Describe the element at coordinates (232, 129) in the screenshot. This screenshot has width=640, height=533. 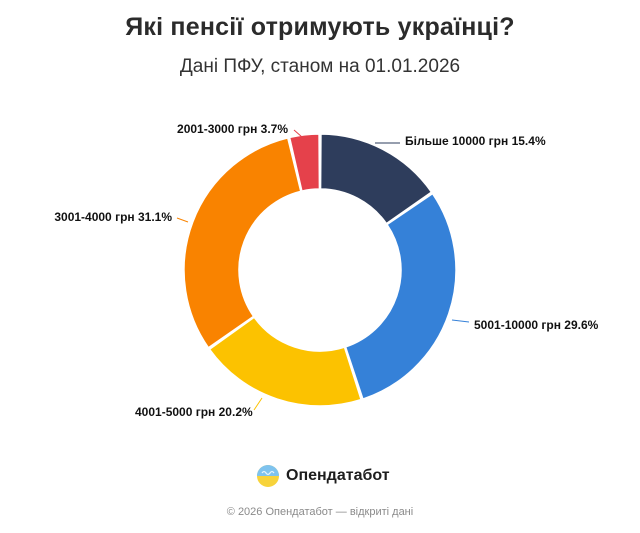
I see `slice-label-5: 2001-3000 грн 3.7%` at that location.